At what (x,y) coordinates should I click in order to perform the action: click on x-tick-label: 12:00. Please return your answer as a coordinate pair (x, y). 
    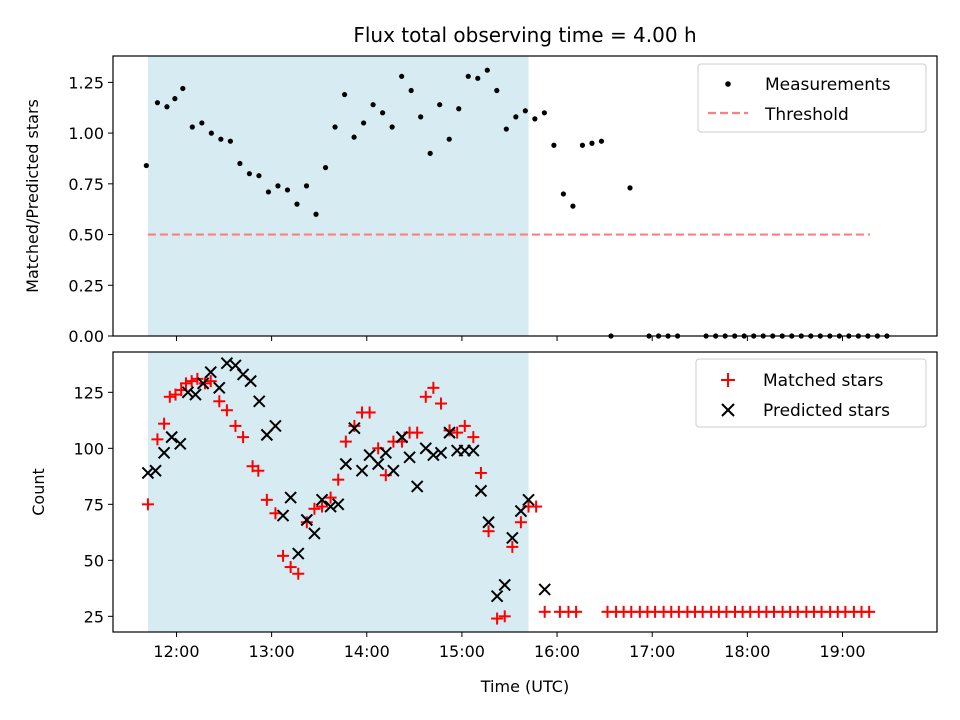
    Looking at the image, I should click on (176, 651).